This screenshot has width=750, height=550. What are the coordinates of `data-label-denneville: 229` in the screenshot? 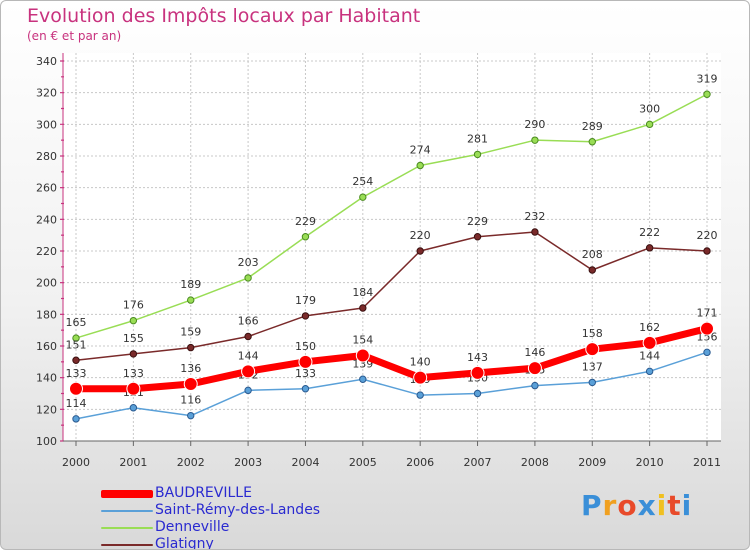 It's located at (305, 221).